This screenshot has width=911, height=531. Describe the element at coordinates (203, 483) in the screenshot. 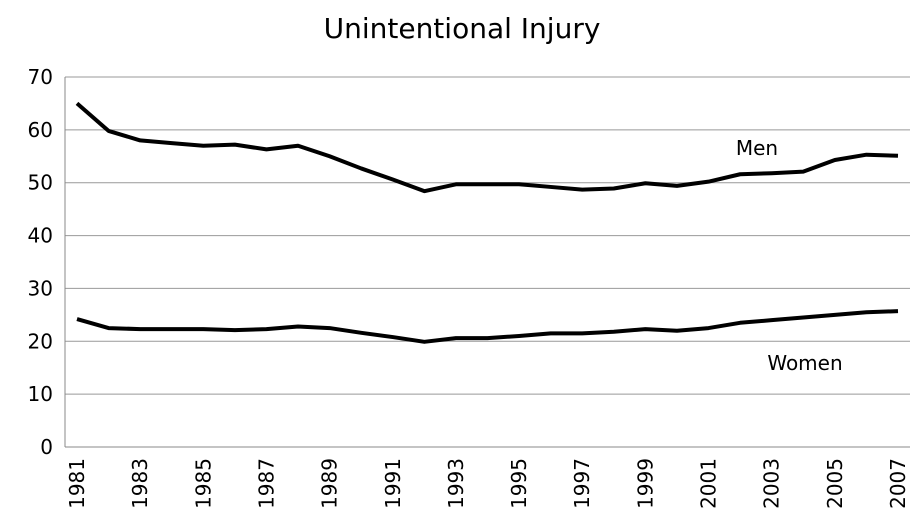

I see `x-tick-label: 1985` at that location.